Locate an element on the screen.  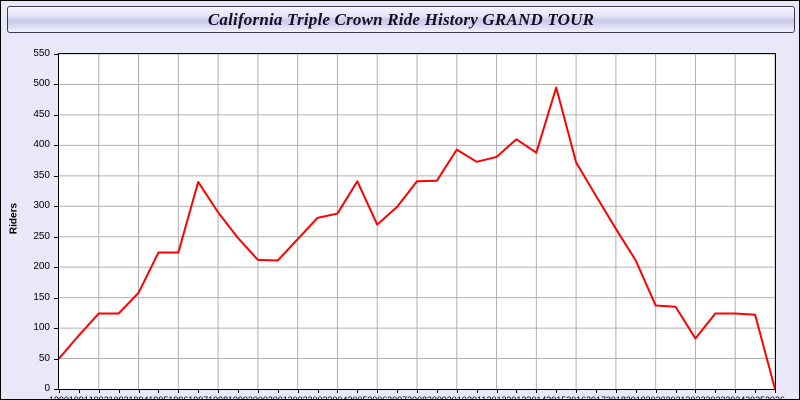
y-tick-label: 550 is located at coordinates (41, 53).